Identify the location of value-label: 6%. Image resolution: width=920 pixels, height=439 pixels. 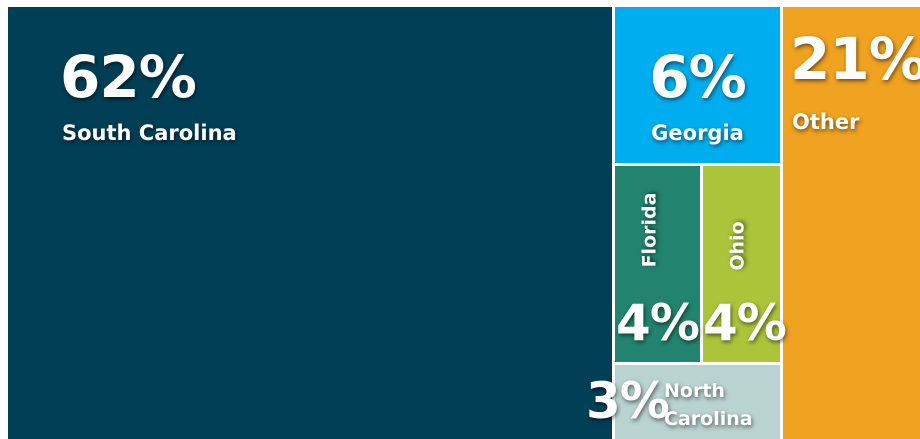
(697, 77).